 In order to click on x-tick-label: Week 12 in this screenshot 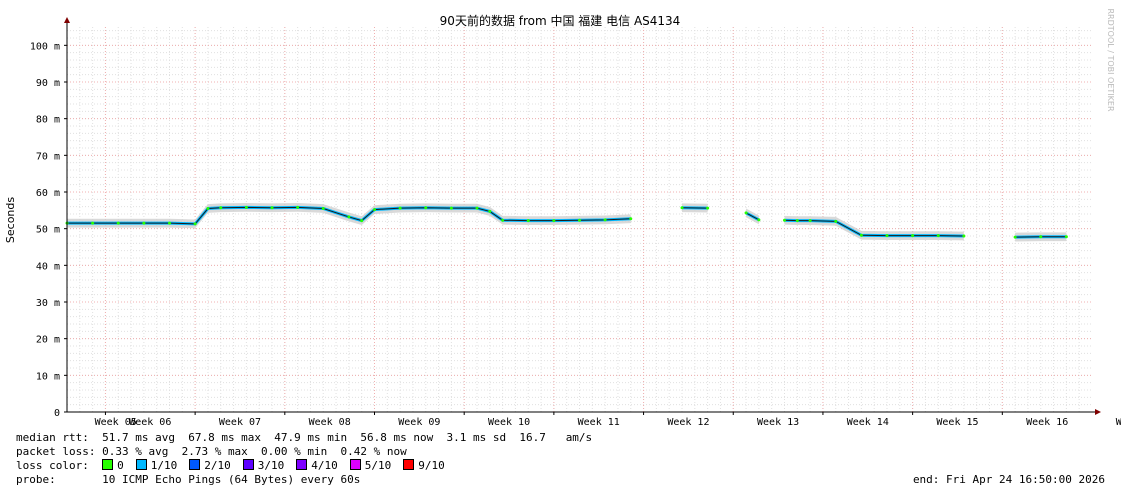, I will do `click(688, 422)`.